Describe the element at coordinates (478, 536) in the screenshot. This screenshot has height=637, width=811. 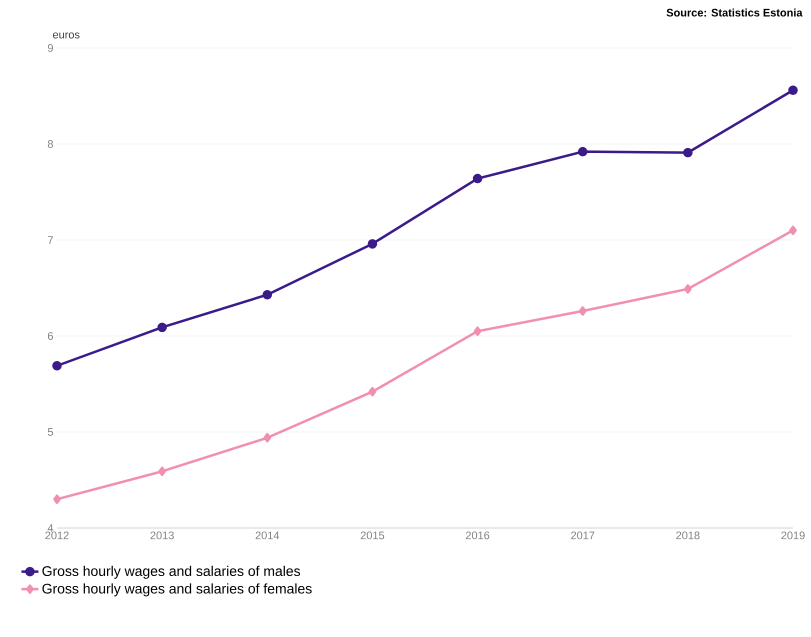
I see `x-tick-label: 2016` at that location.